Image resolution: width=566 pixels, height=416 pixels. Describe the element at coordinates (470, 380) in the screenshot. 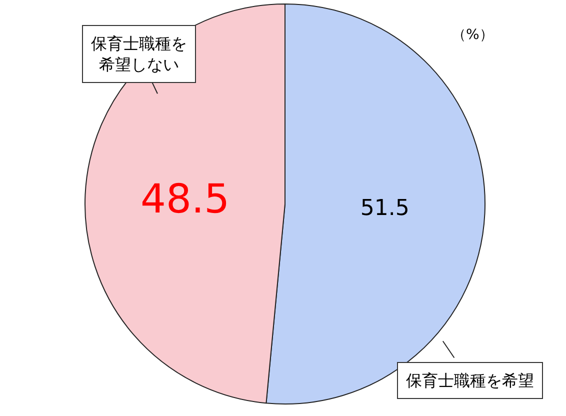

I see `slice-label: 保育士職種を希望` at that location.